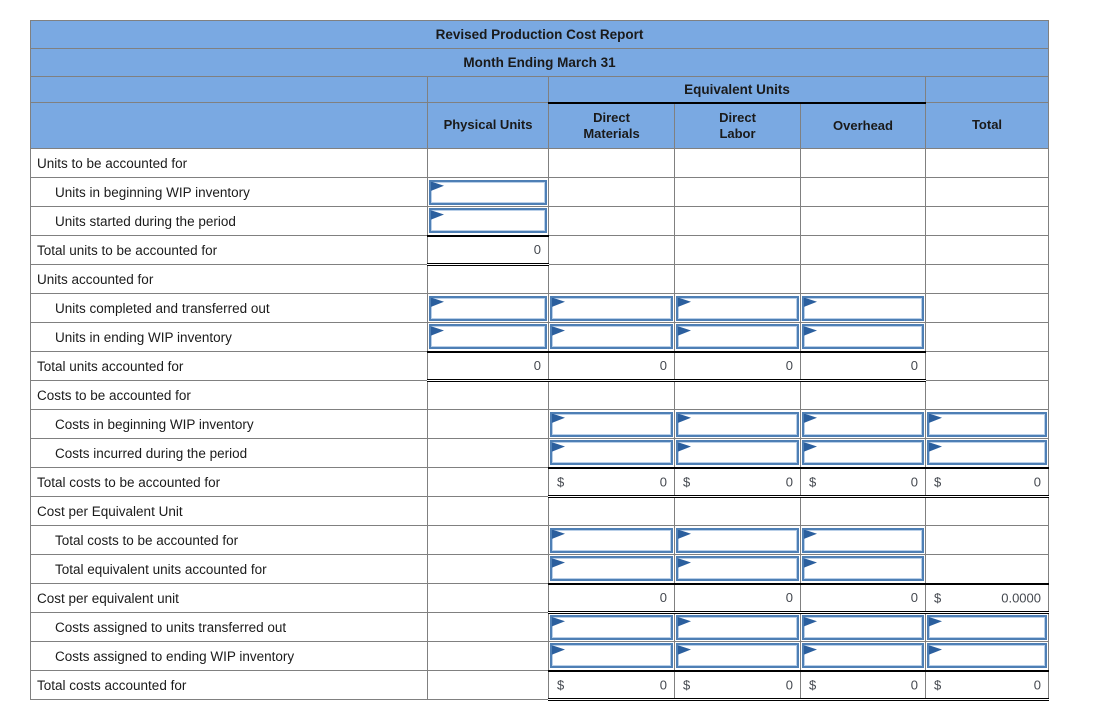 The height and width of the screenshot is (707, 1116). I want to click on table-row: Costs assigned to units transferred out, so click(539, 627).